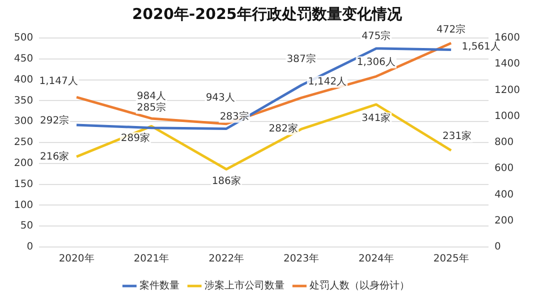 The width and height of the screenshot is (534, 303). I want to click on y2-tick-label: 1600, so click(507, 38).